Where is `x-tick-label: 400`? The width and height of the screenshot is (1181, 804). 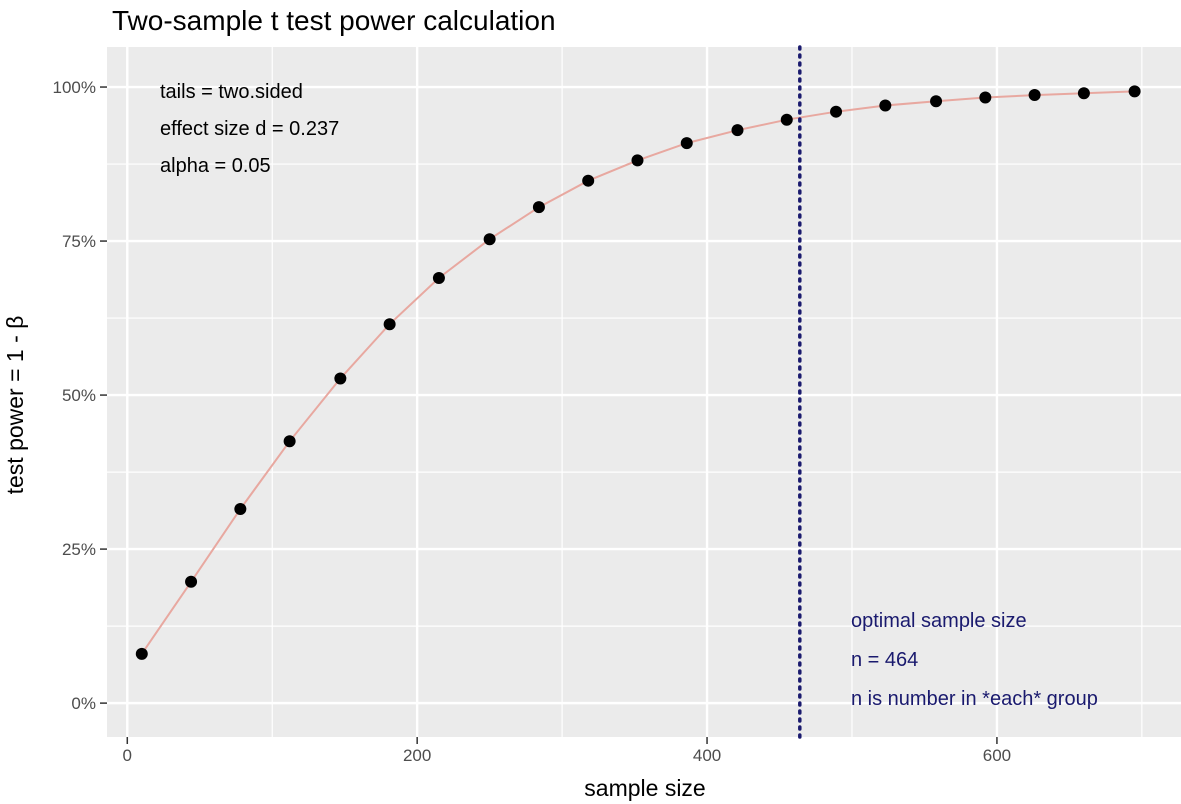 x-tick-label: 400 is located at coordinates (707, 755).